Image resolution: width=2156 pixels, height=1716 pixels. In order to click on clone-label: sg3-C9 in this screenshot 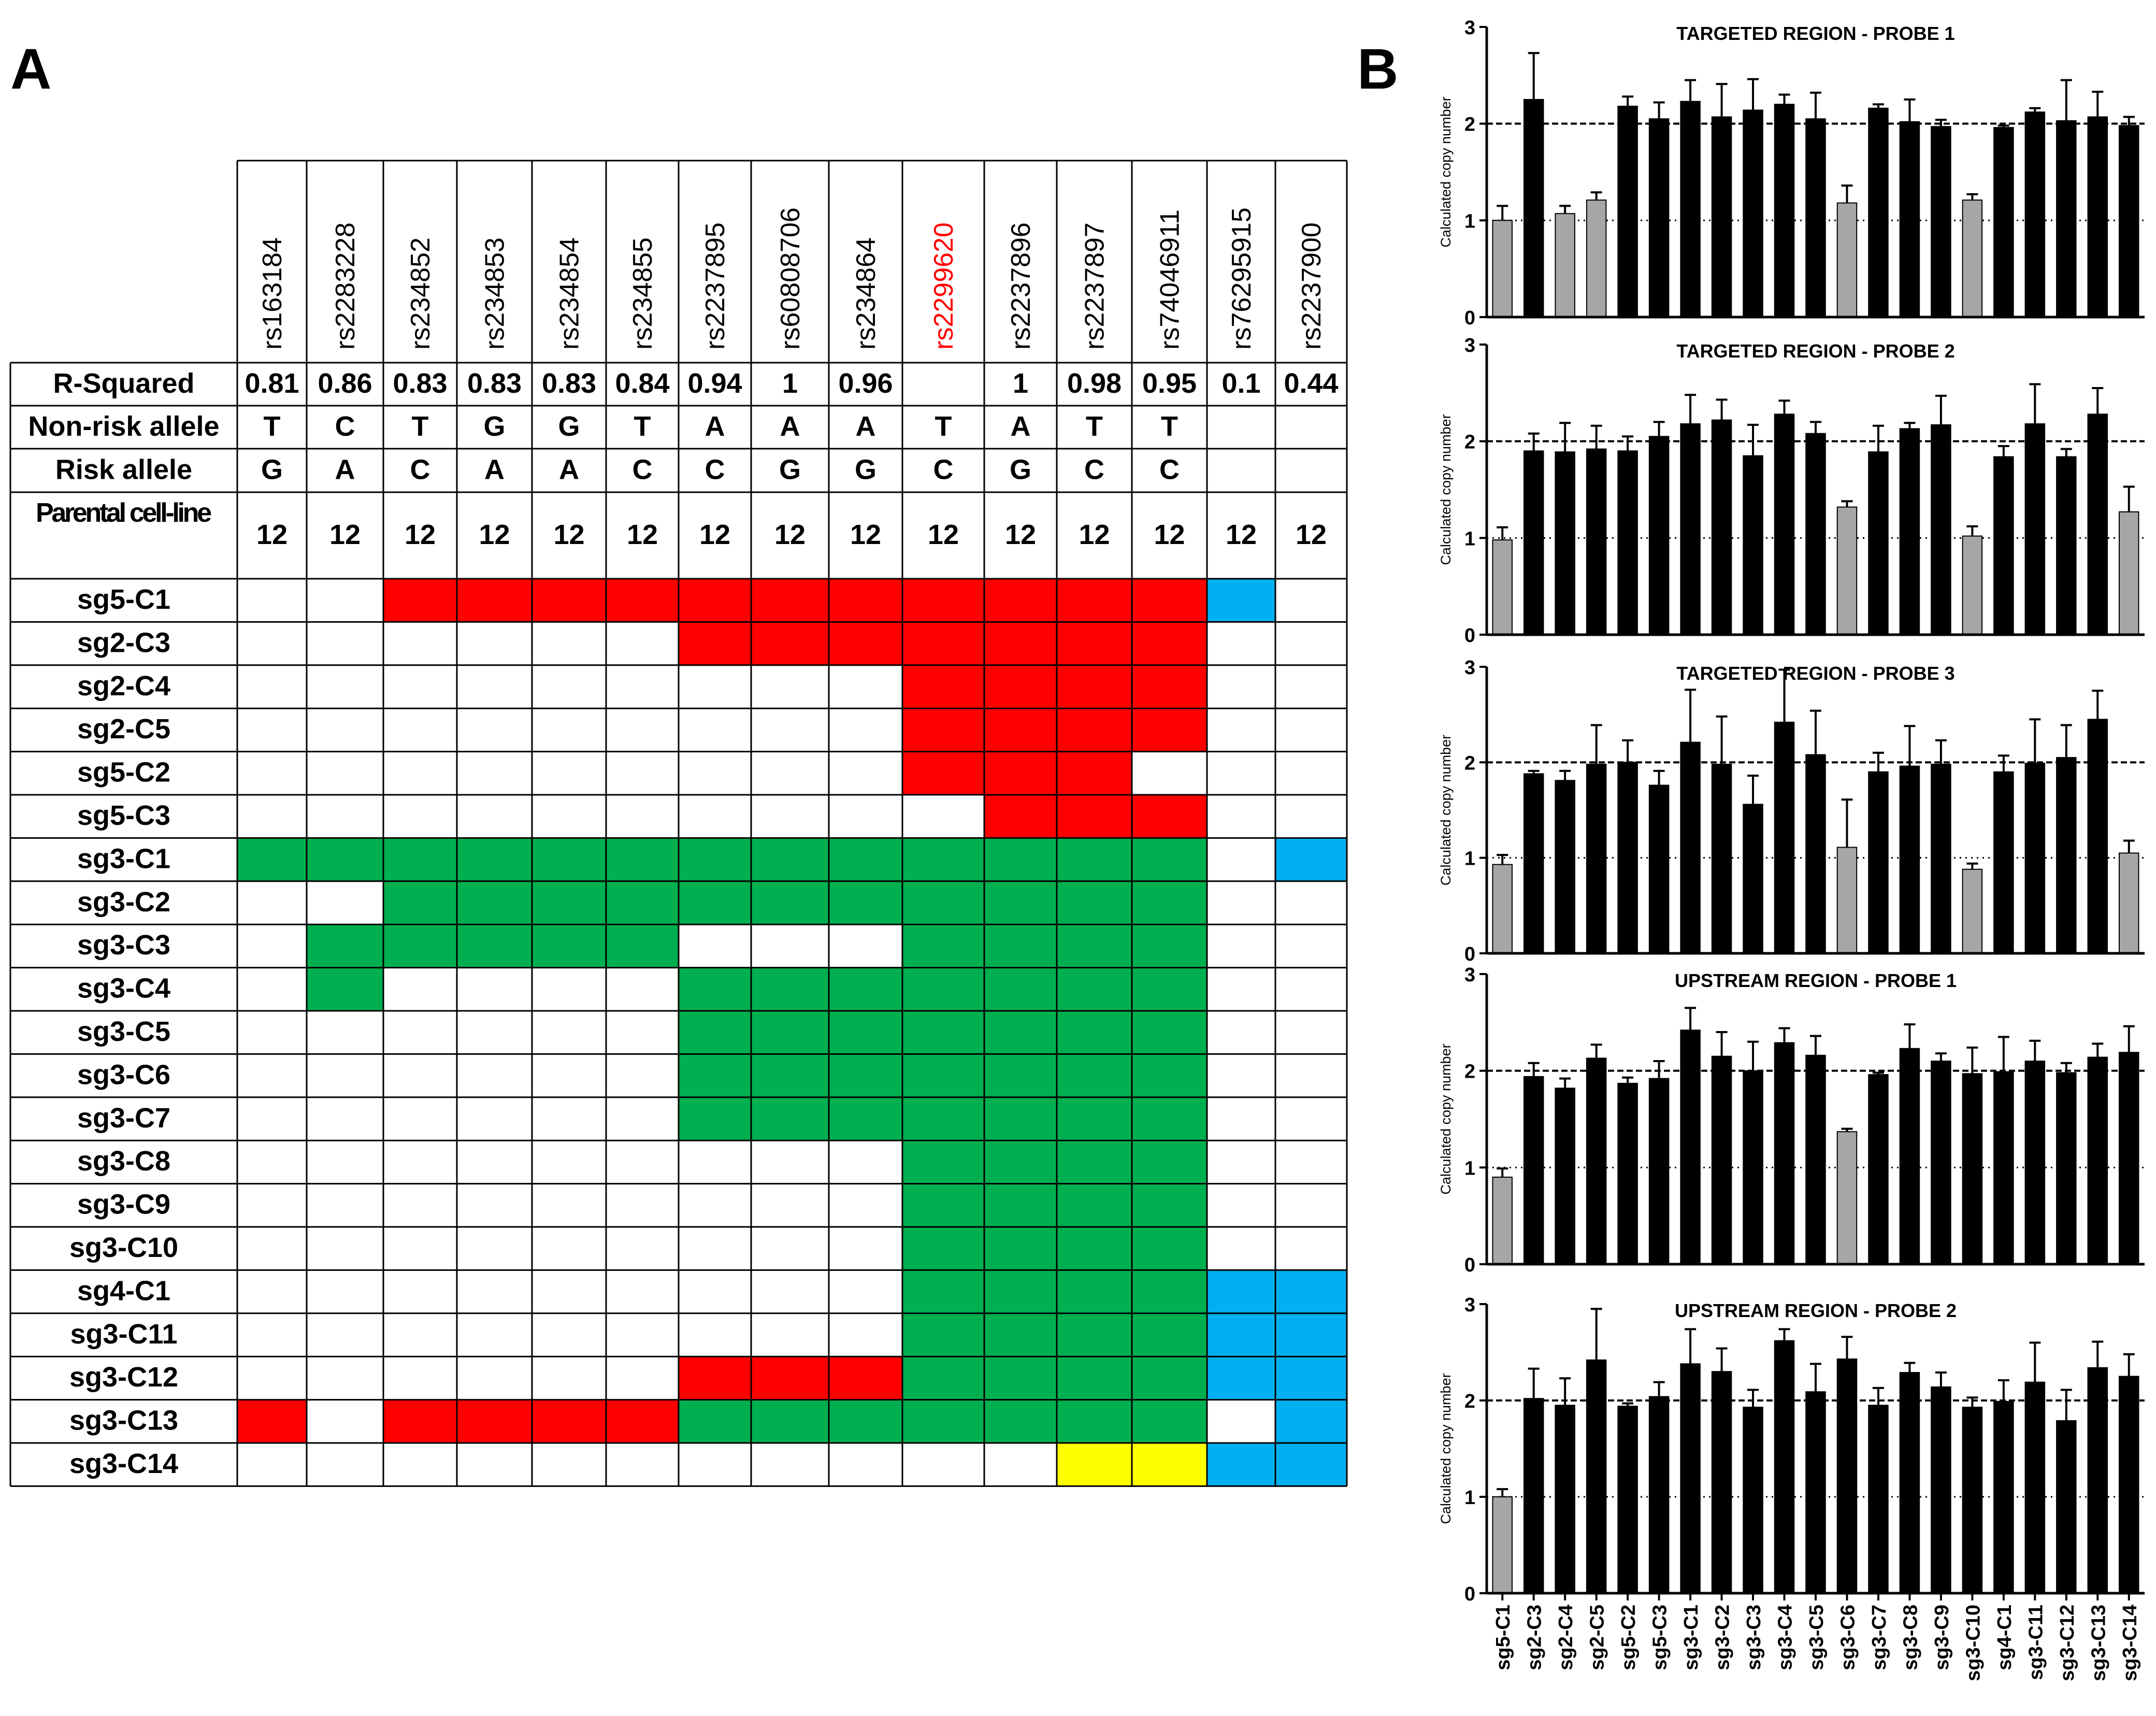, I will do `click(123, 1204)`.